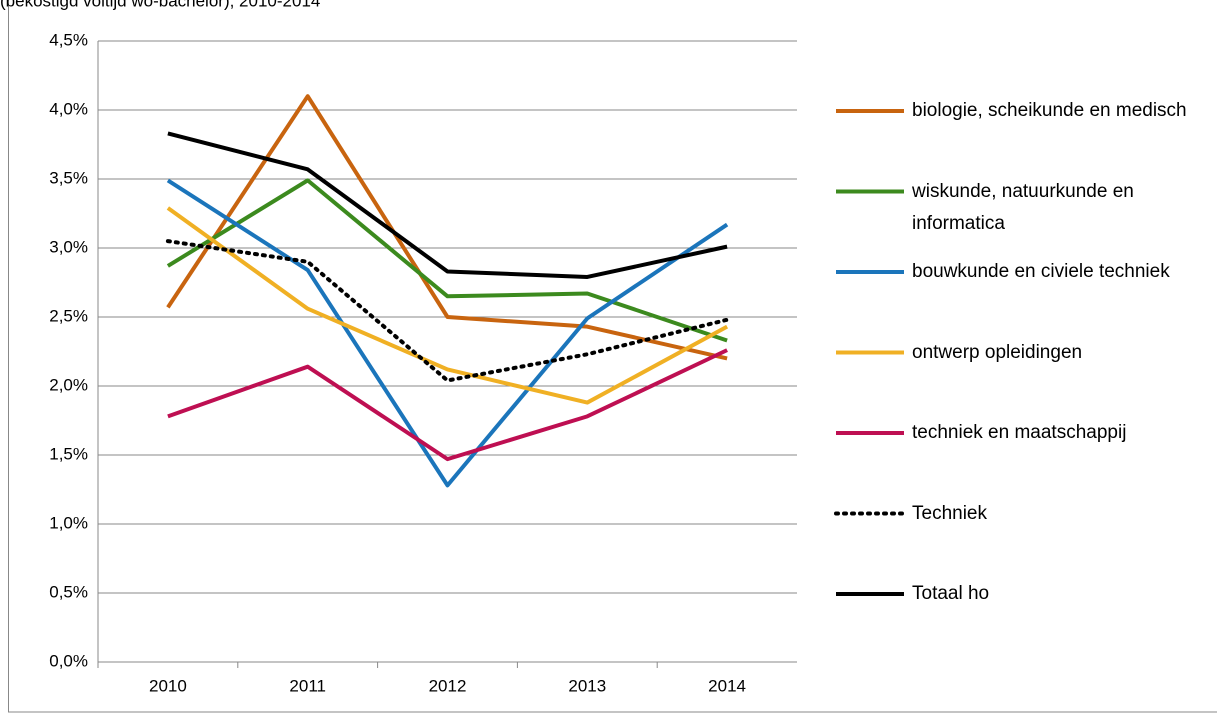  What do you see at coordinates (68, 660) in the screenshot?
I see `y-tick-label: 0,0%` at bounding box center [68, 660].